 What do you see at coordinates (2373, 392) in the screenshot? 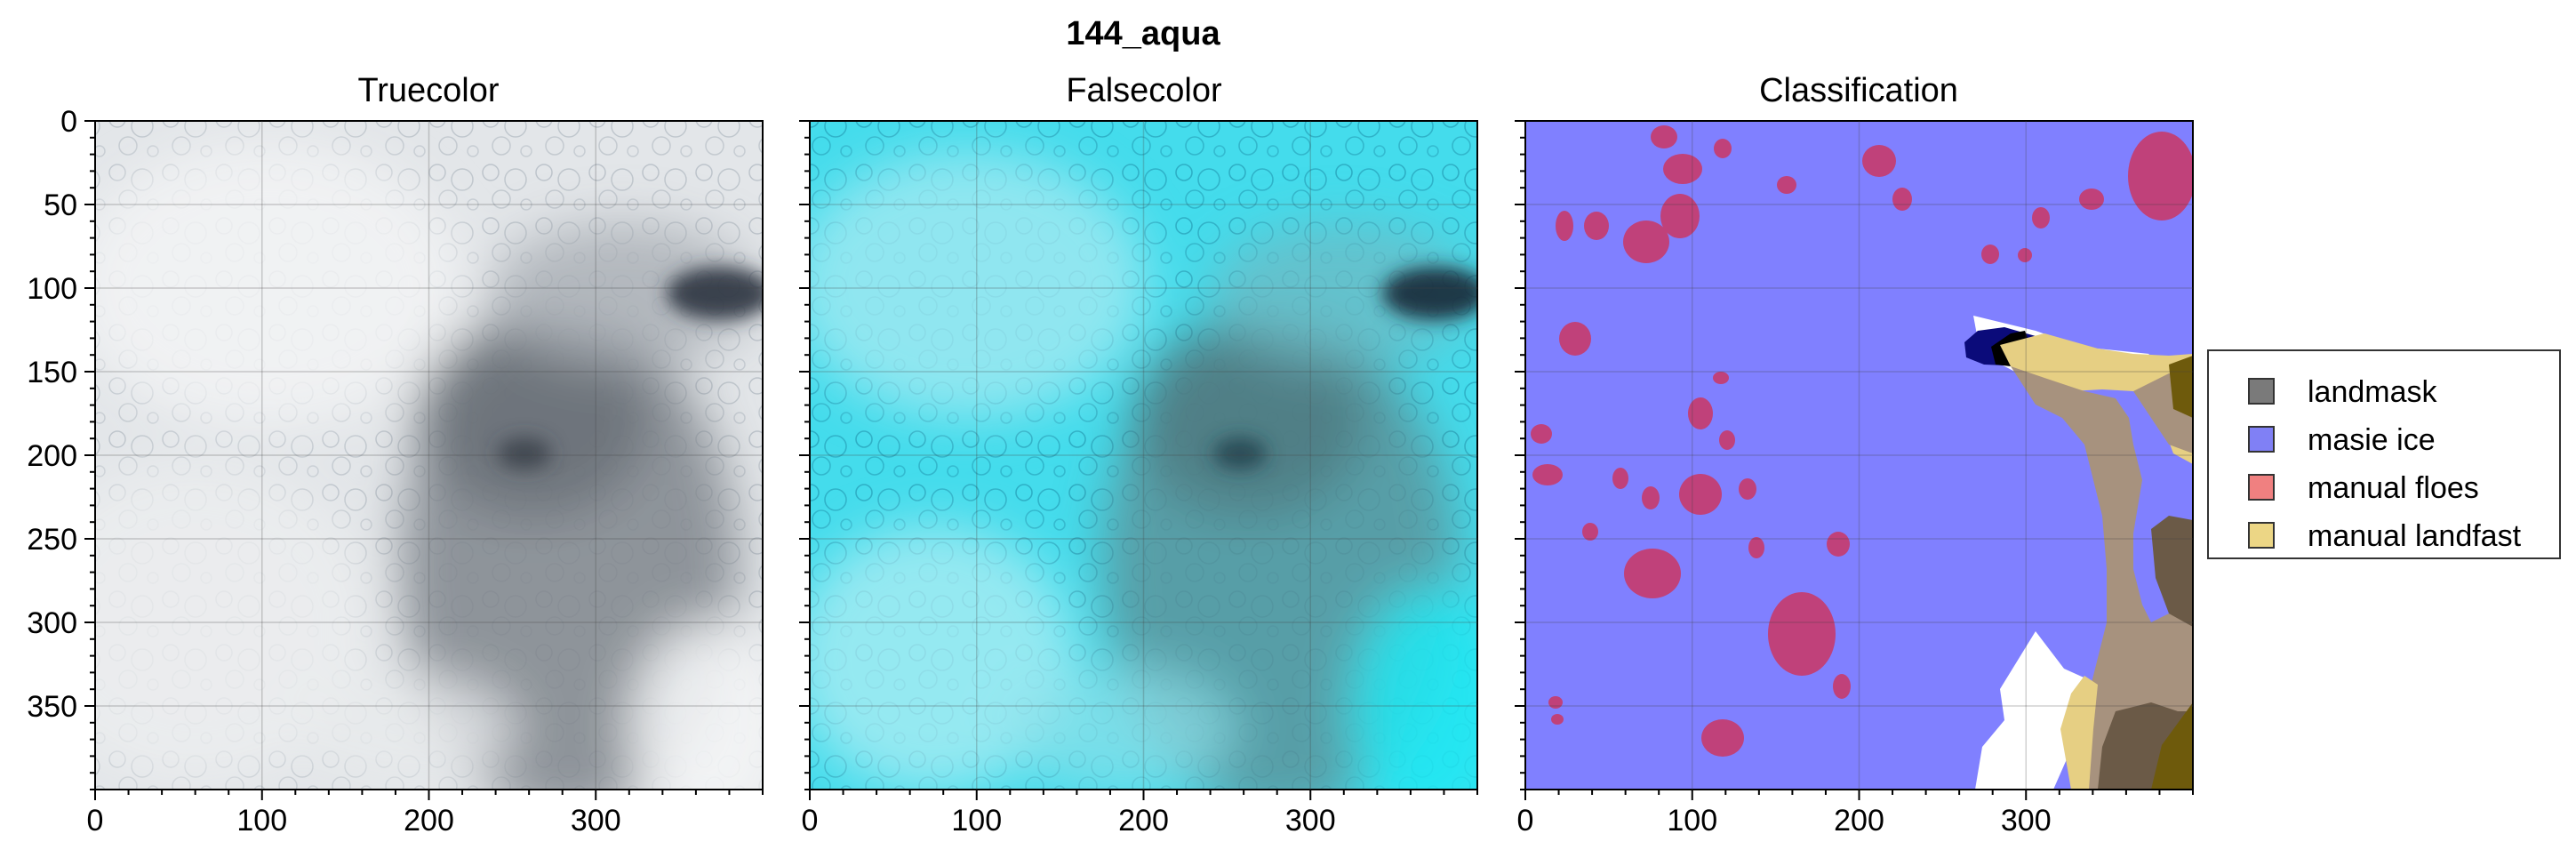
I see `legend-label: landmask` at bounding box center [2373, 392].